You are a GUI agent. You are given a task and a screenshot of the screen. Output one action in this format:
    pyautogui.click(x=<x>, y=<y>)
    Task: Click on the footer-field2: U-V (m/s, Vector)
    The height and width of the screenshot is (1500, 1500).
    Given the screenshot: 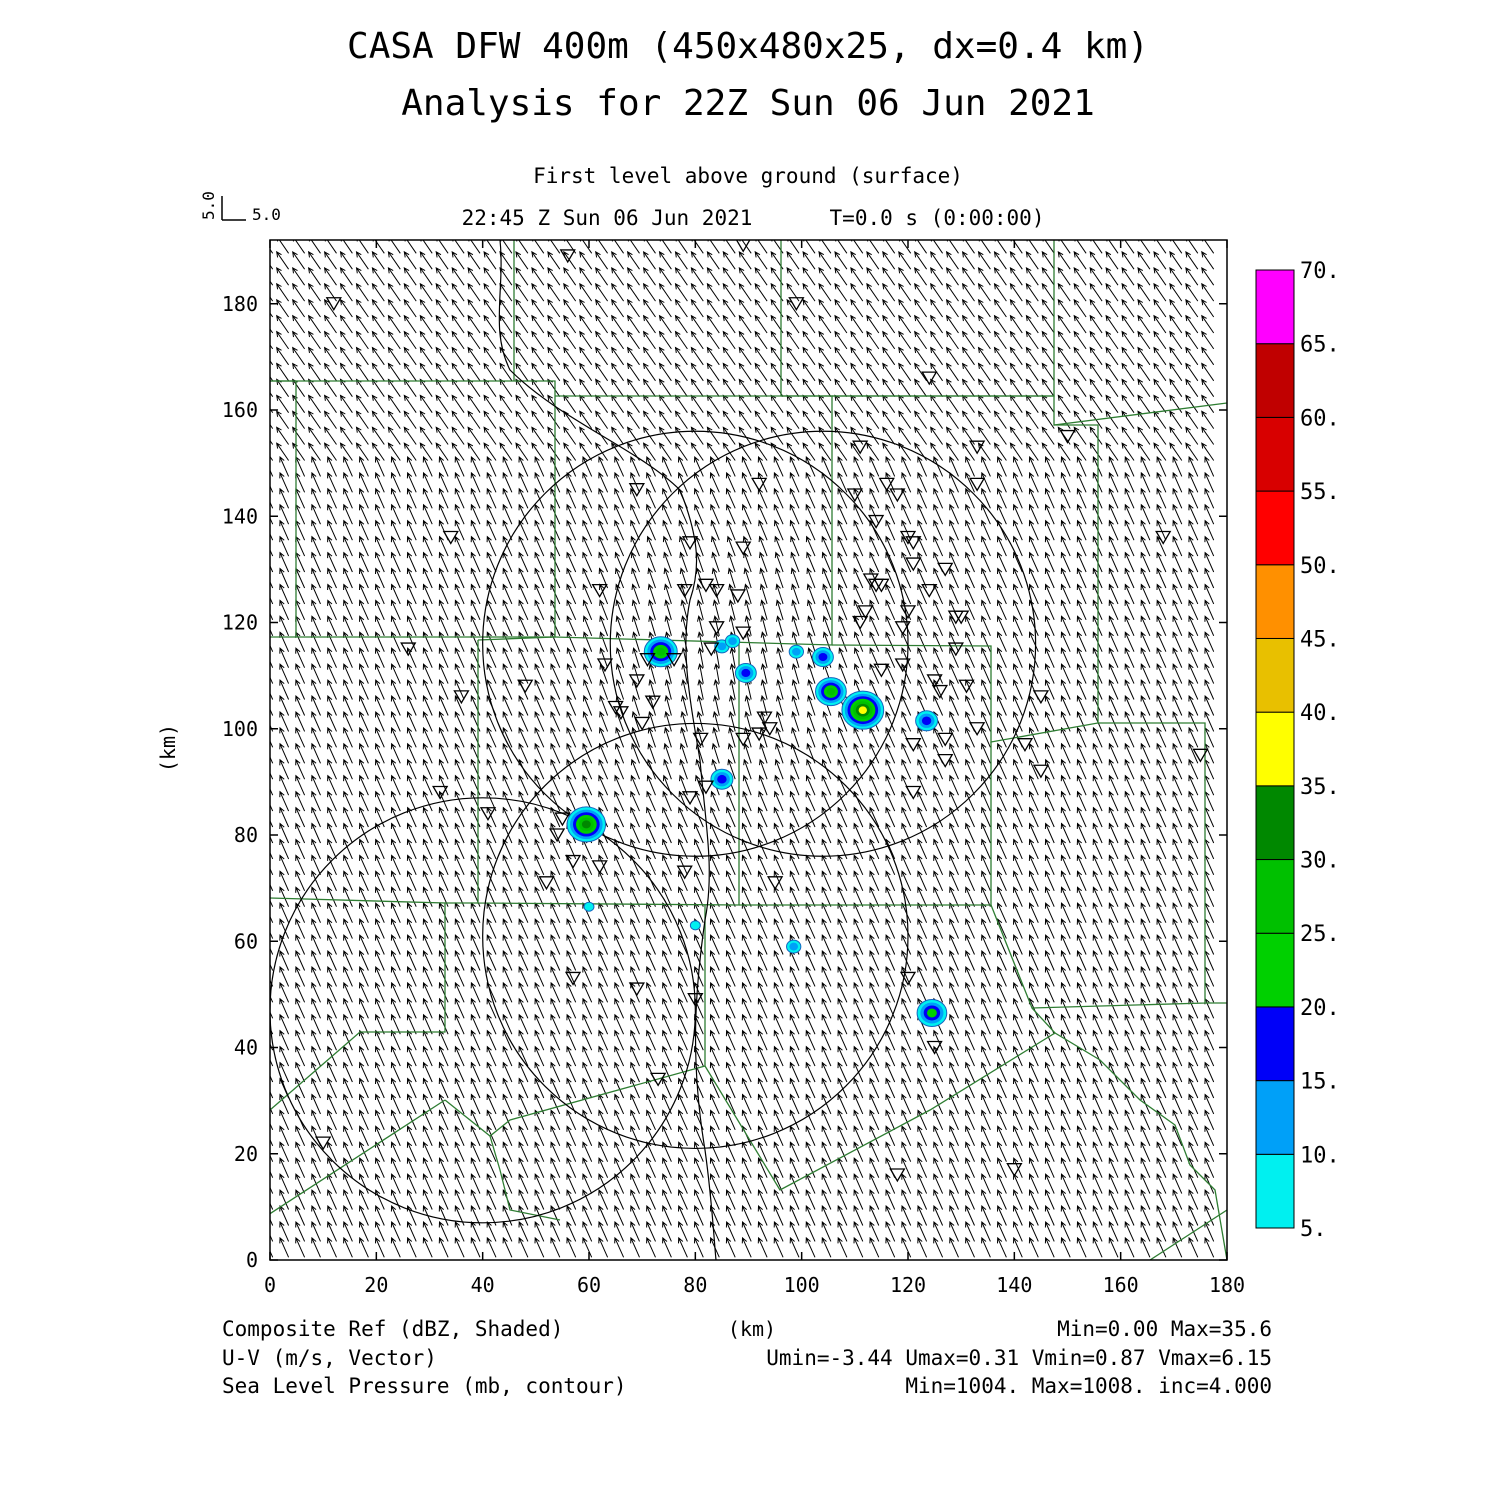 What is the action you would take?
    pyautogui.click(x=329, y=1358)
    